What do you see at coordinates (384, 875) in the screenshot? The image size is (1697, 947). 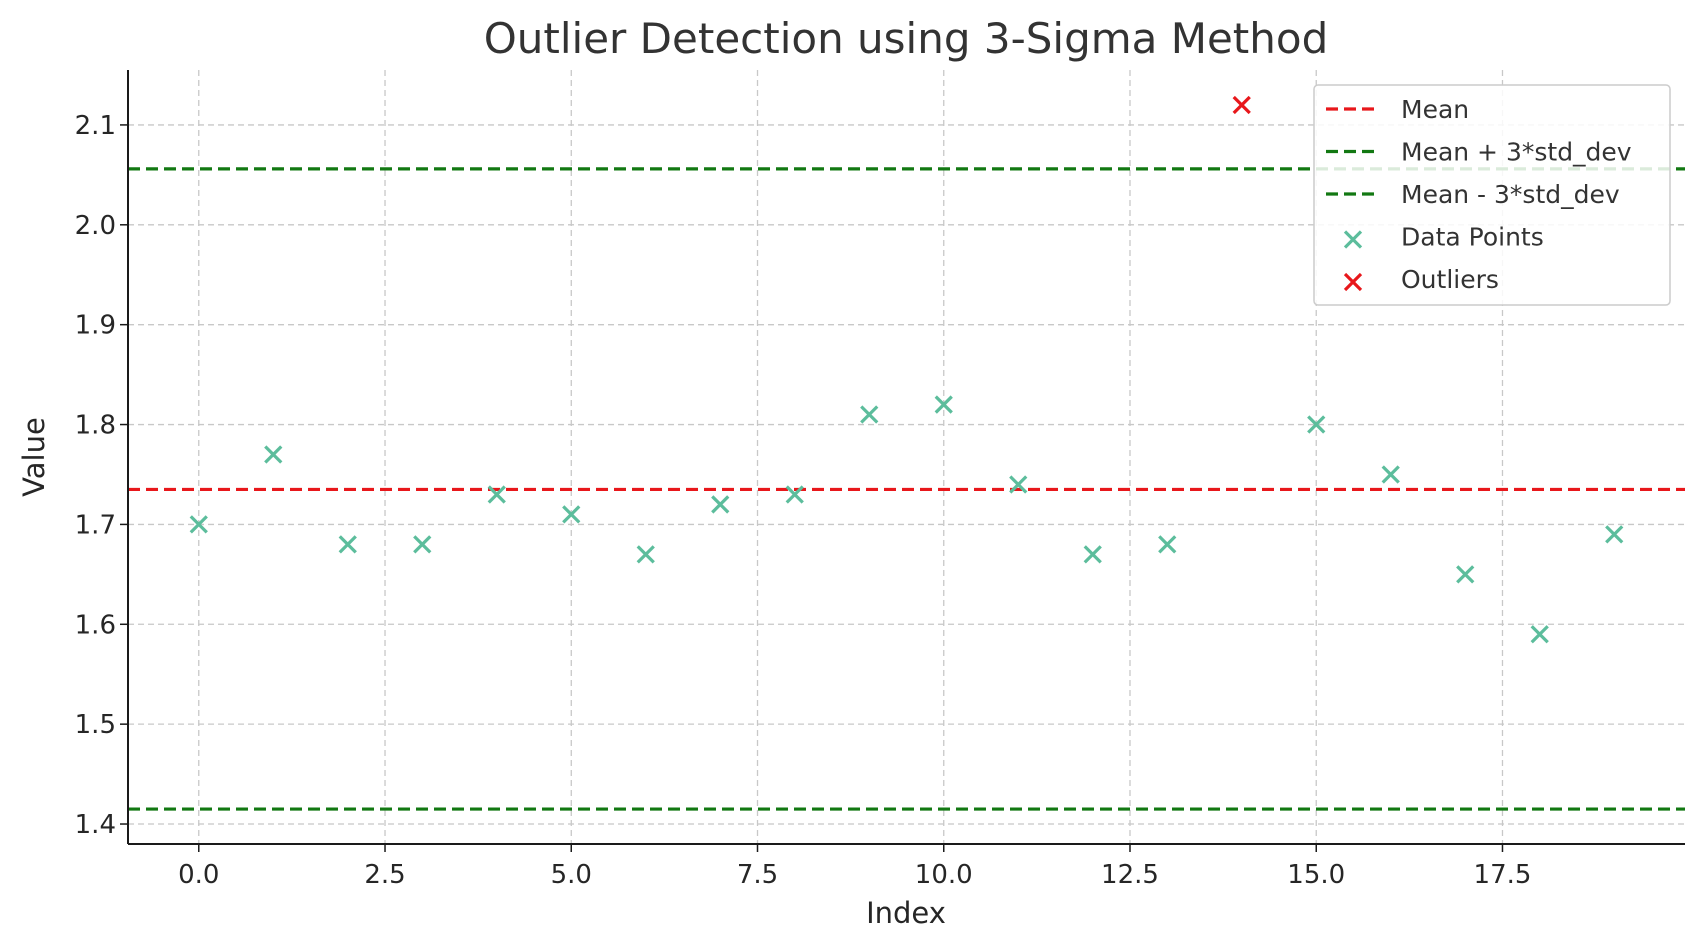 I see `x-tick-label: 2.5` at bounding box center [384, 875].